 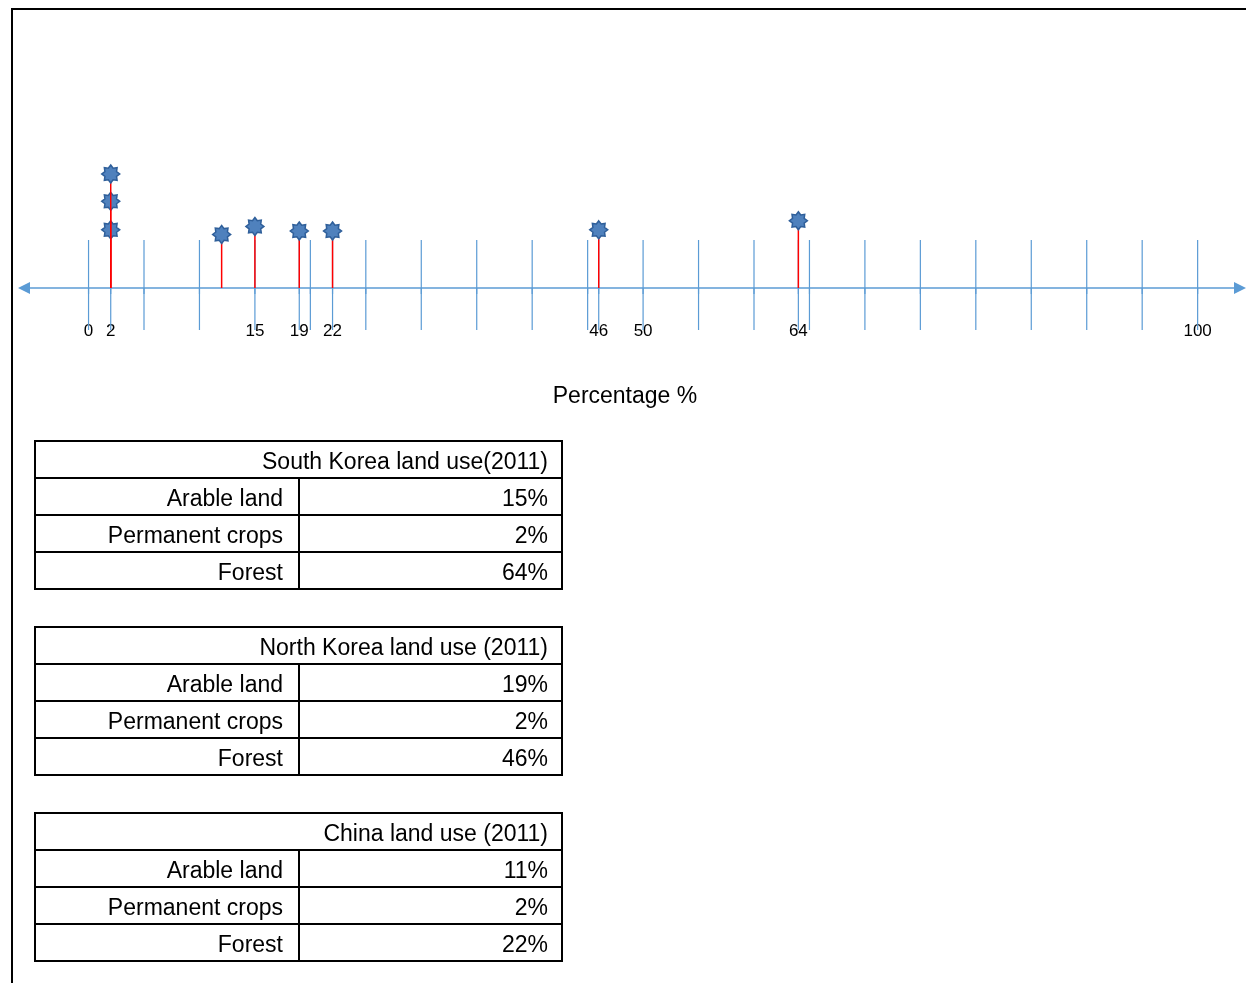 What do you see at coordinates (405, 461) in the screenshot?
I see `text: South Korea land use(2011)` at bounding box center [405, 461].